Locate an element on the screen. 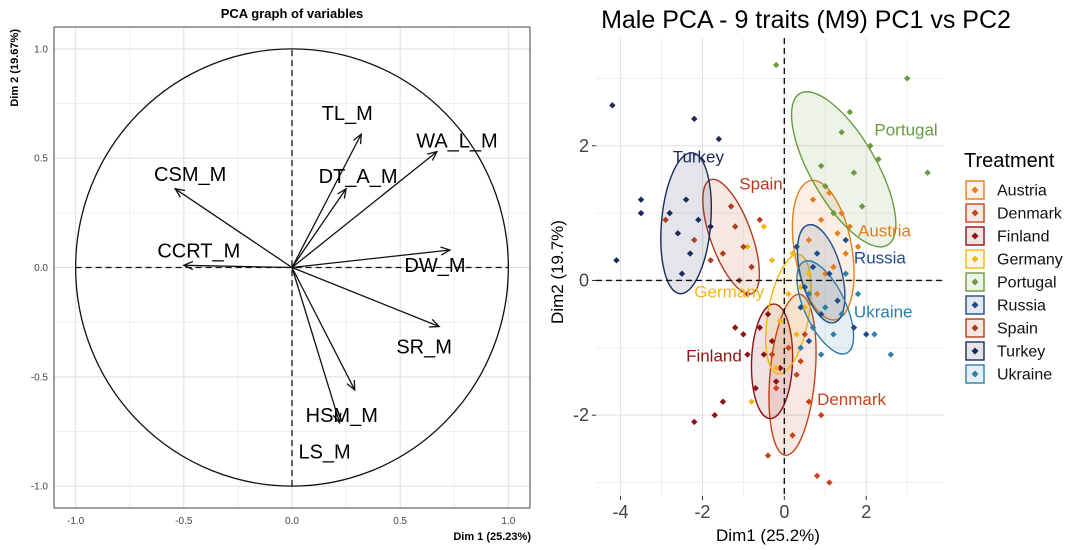 The width and height of the screenshot is (1084, 550). right-x-tick-label: -2 is located at coordinates (702, 512).